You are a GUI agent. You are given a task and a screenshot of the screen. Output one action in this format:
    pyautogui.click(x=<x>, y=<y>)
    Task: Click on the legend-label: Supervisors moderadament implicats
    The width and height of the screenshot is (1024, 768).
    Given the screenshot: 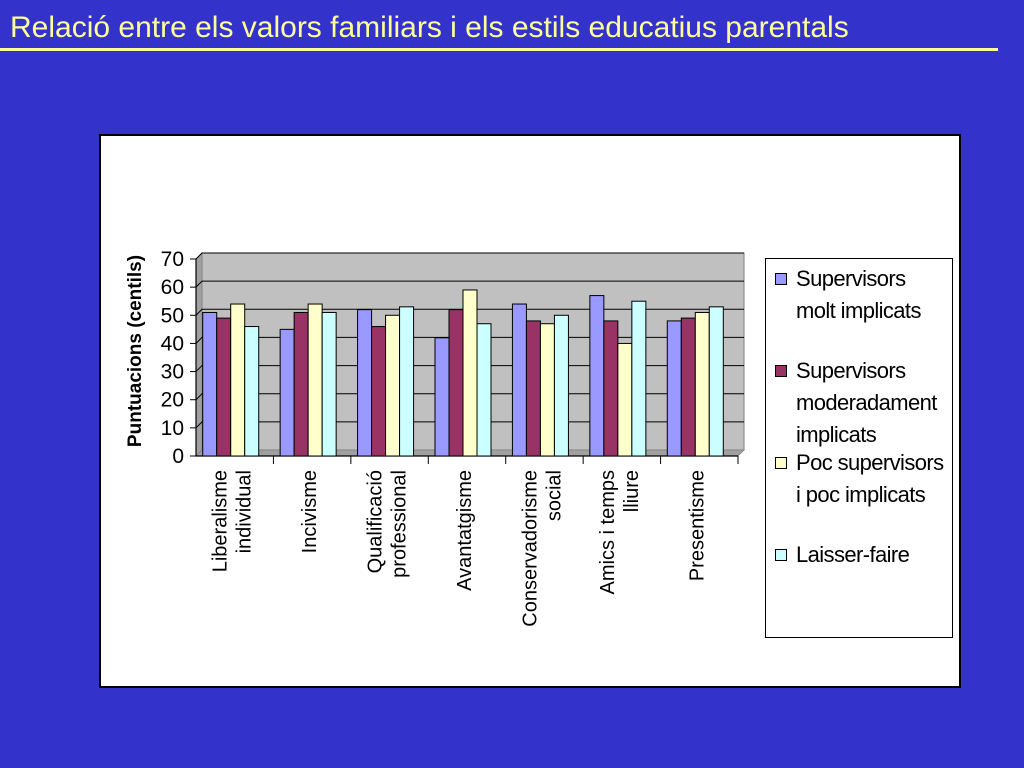 What is the action you would take?
    pyautogui.click(x=866, y=402)
    